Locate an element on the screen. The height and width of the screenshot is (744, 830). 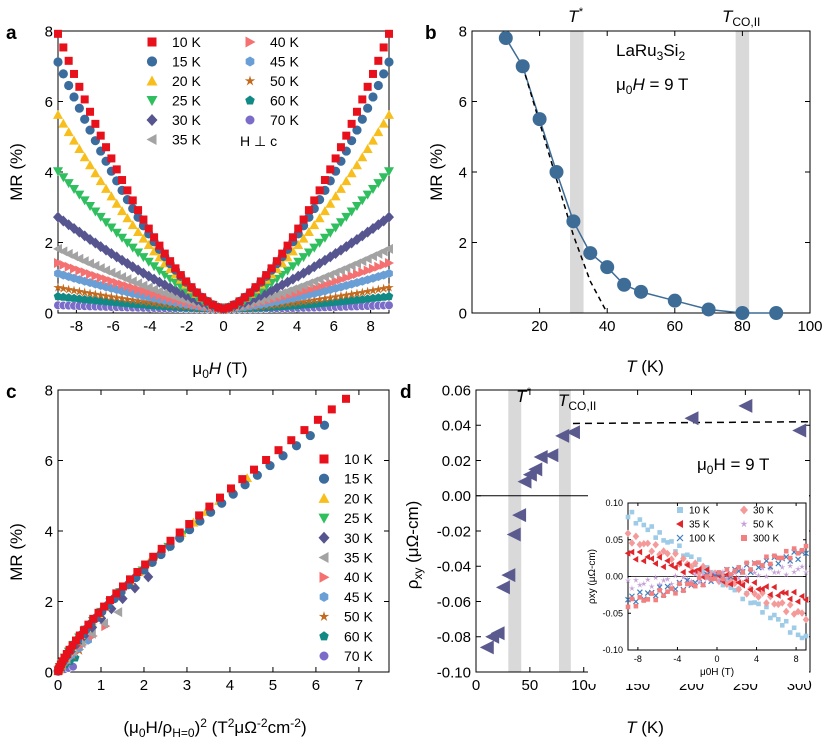
panel-b-ytick-label: 0 is located at coordinates (463, 313).